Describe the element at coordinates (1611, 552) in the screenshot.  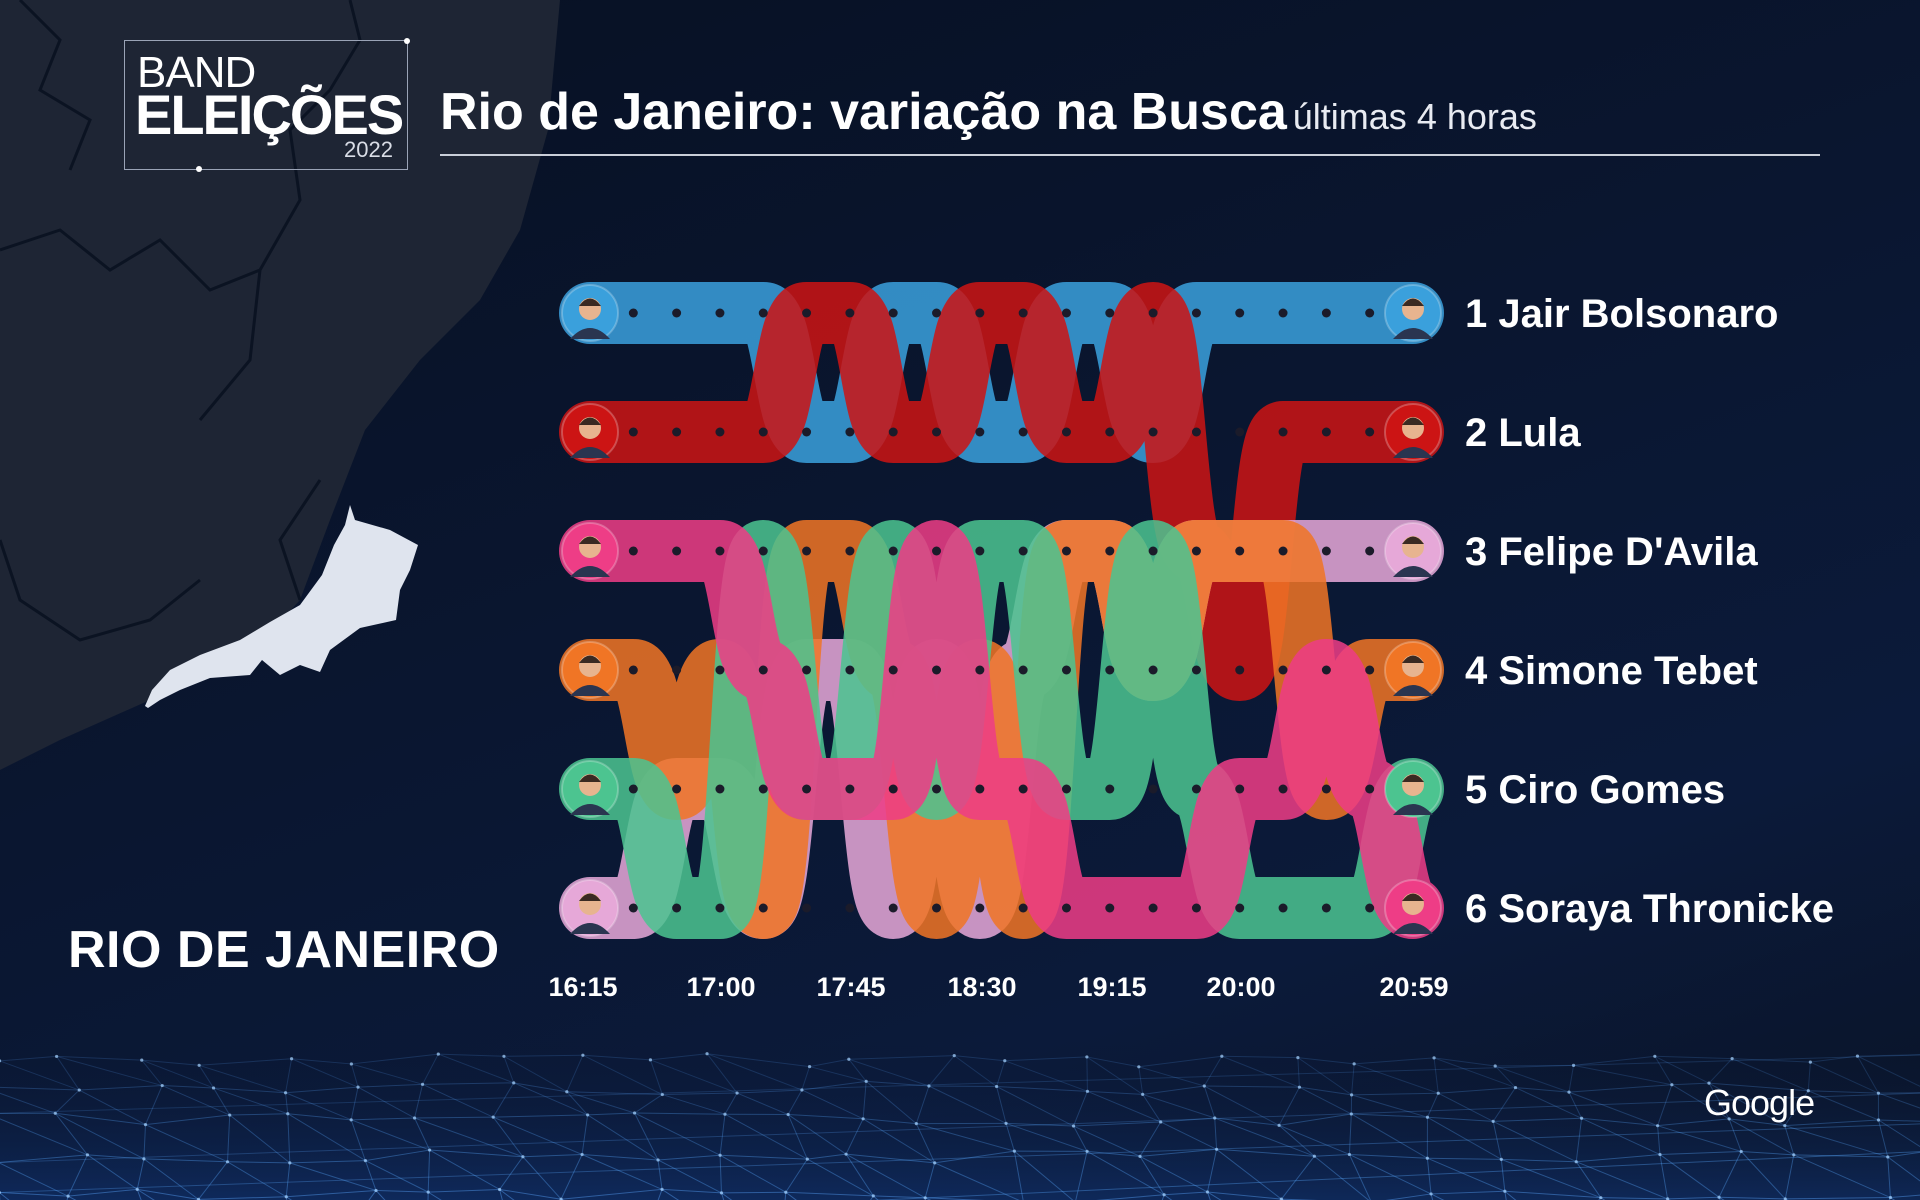
I see `ranking-label: 3 Felipe D'Avila` at that location.